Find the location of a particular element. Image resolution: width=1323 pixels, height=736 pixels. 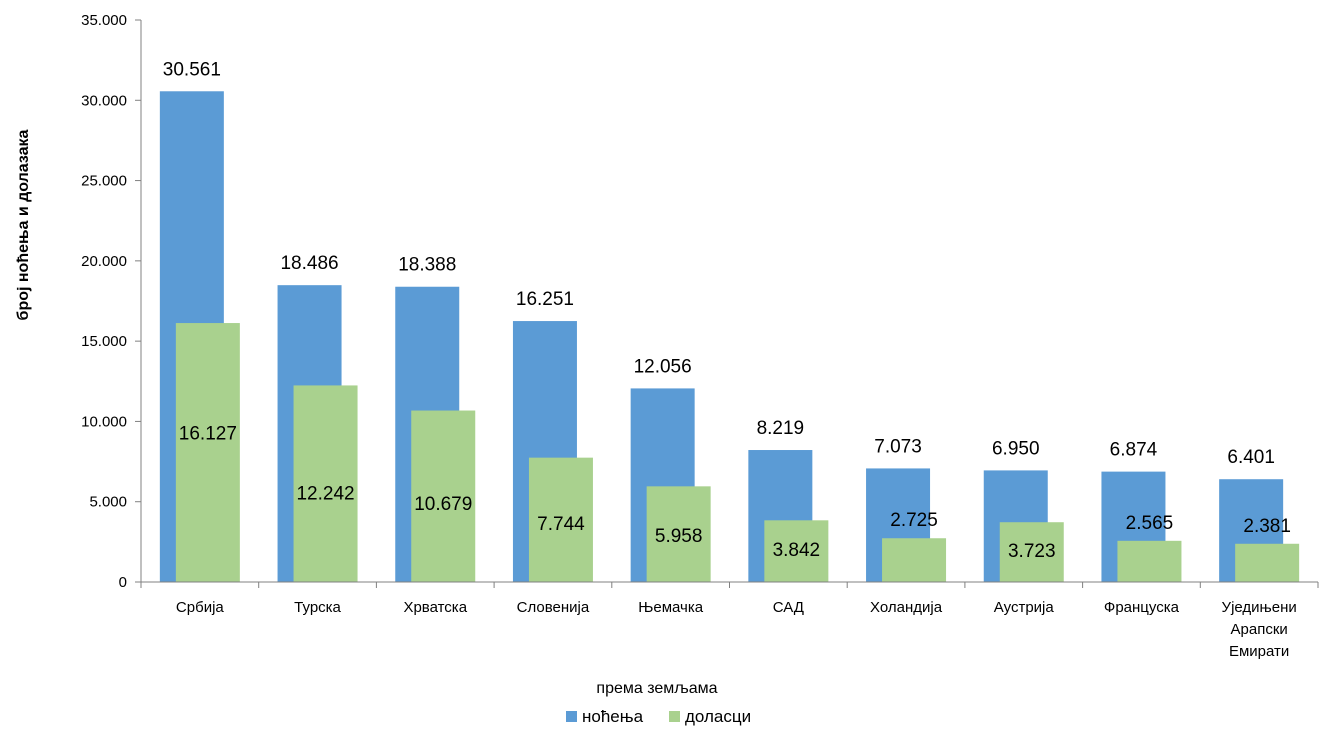

y-tick-label: 20.000 is located at coordinates (104, 261).